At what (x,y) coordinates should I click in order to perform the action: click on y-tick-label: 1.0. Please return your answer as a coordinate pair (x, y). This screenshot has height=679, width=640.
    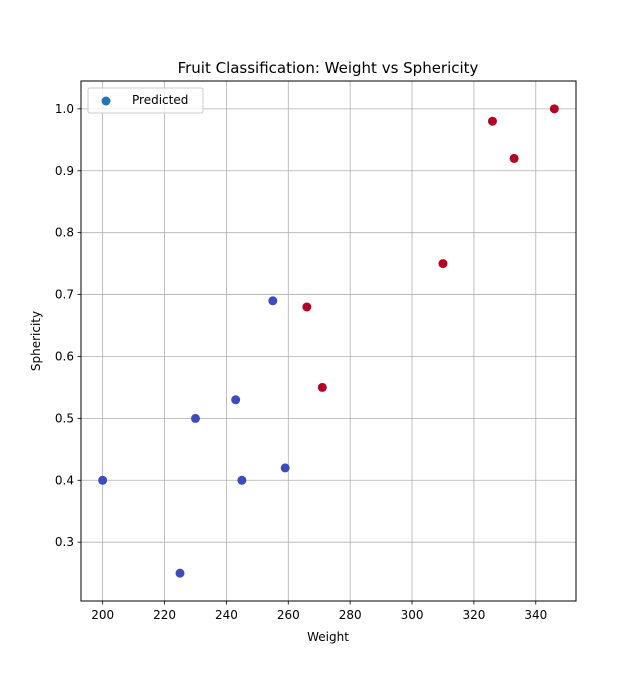
    Looking at the image, I should click on (64, 109).